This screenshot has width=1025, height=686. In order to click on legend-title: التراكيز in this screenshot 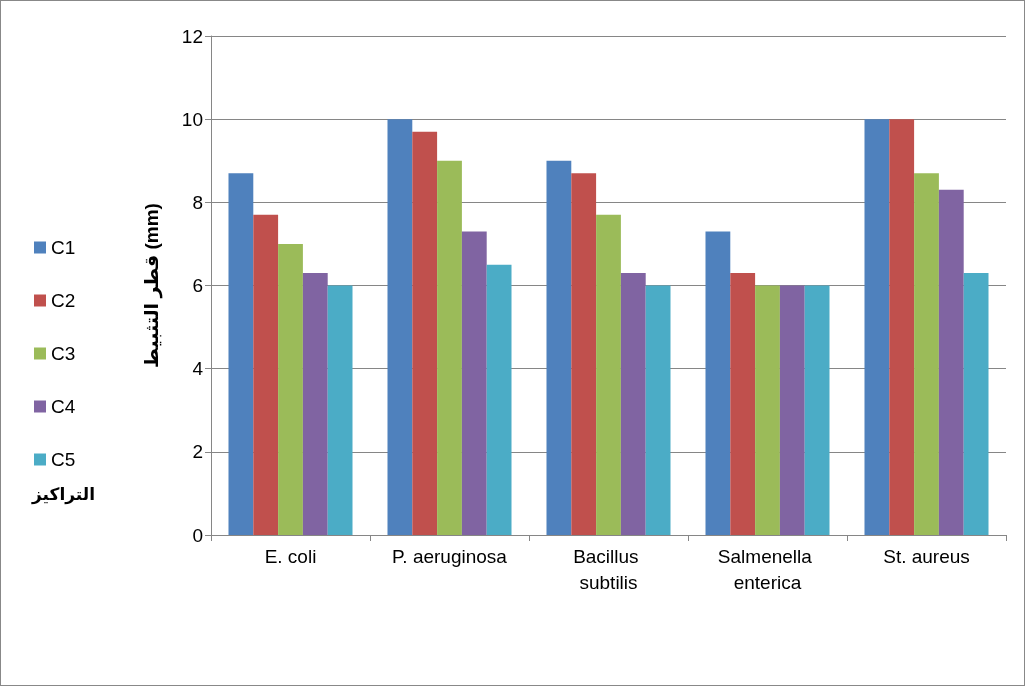, I will do `click(63, 495)`.